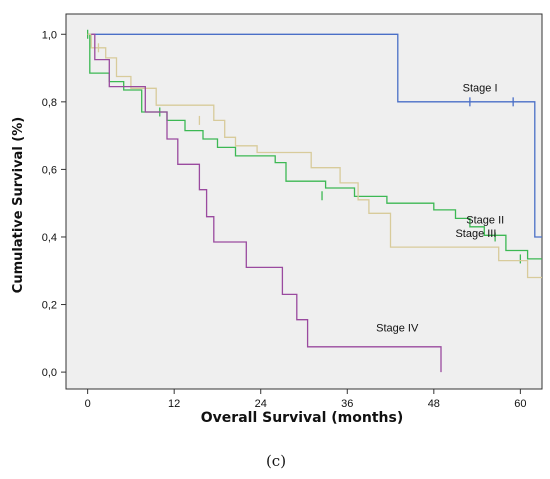  I want to click on y-tick-label: 0,6, so click(49, 170).